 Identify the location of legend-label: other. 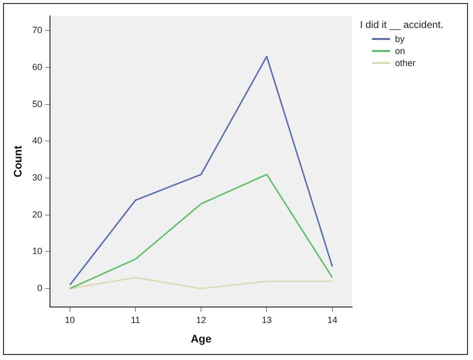
(405, 63).